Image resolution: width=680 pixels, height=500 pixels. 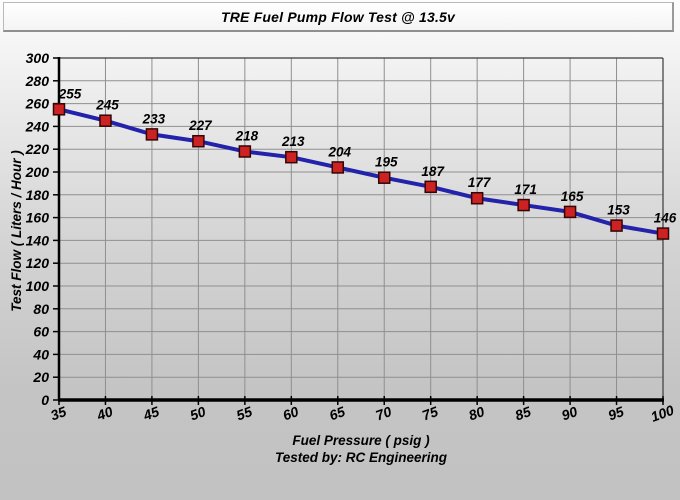 What do you see at coordinates (38, 286) in the screenshot?
I see `y-tick-label: 100` at bounding box center [38, 286].